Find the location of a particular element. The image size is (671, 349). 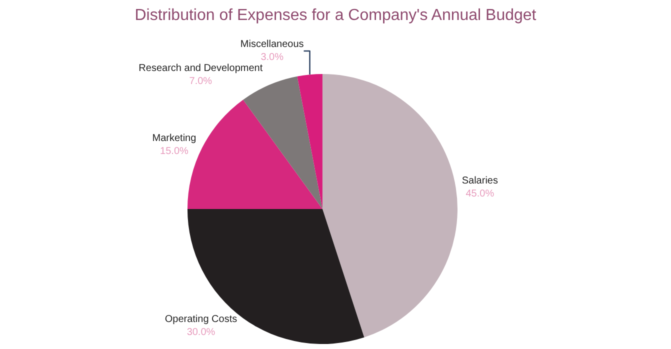

chart-title: Distribution of Expenses for a Company's Annual Budget is located at coordinates (335, 15).